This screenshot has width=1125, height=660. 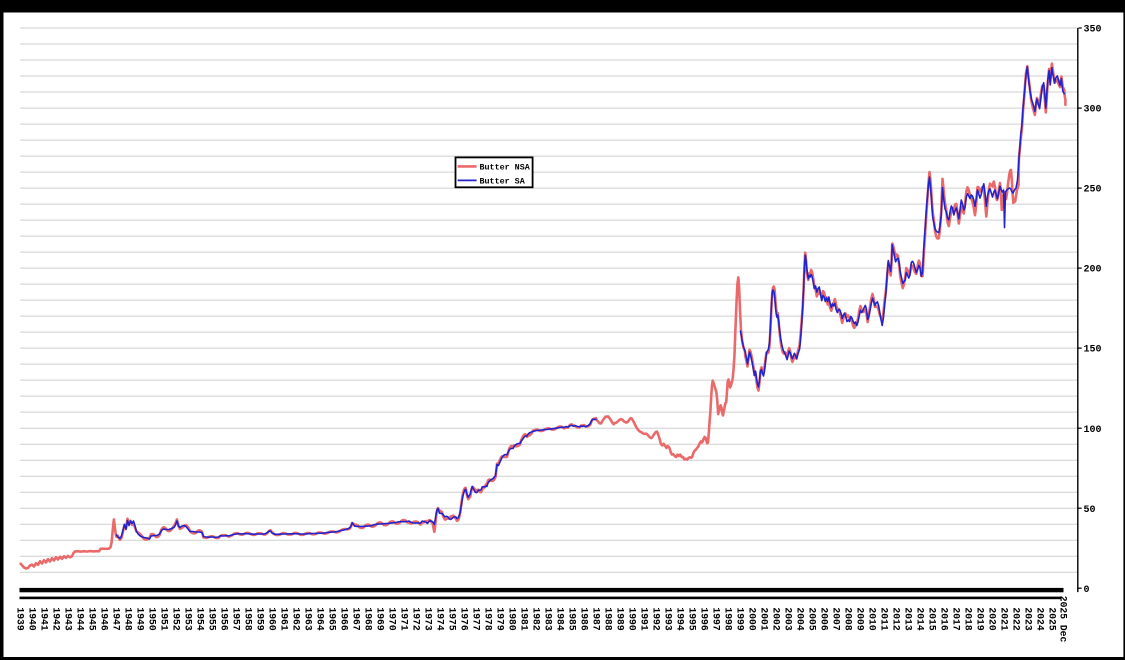 What do you see at coordinates (956, 618) in the screenshot?
I see `svg-text: 2017` at bounding box center [956, 618].